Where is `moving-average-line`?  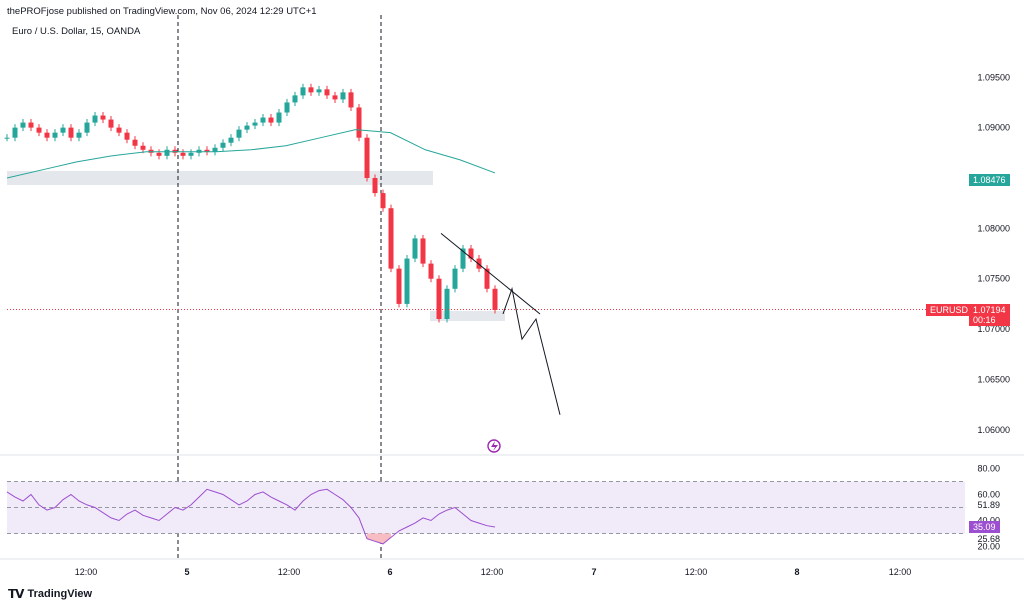 moving-average-line is located at coordinates (251, 154).